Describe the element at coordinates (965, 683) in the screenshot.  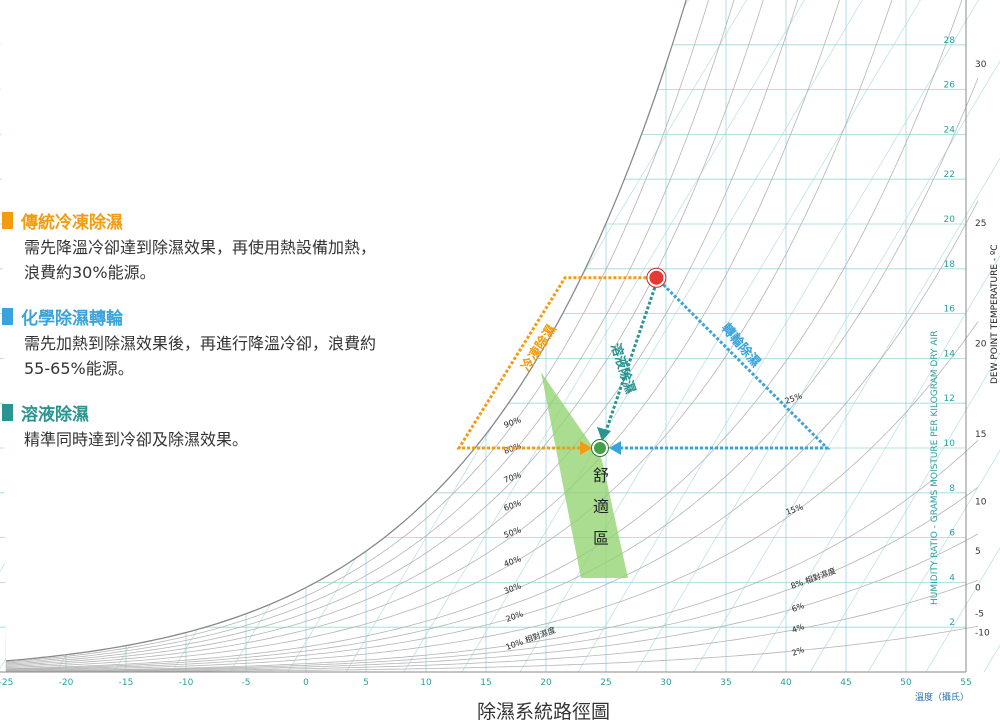
I see `x-tick-label: 55` at that location.